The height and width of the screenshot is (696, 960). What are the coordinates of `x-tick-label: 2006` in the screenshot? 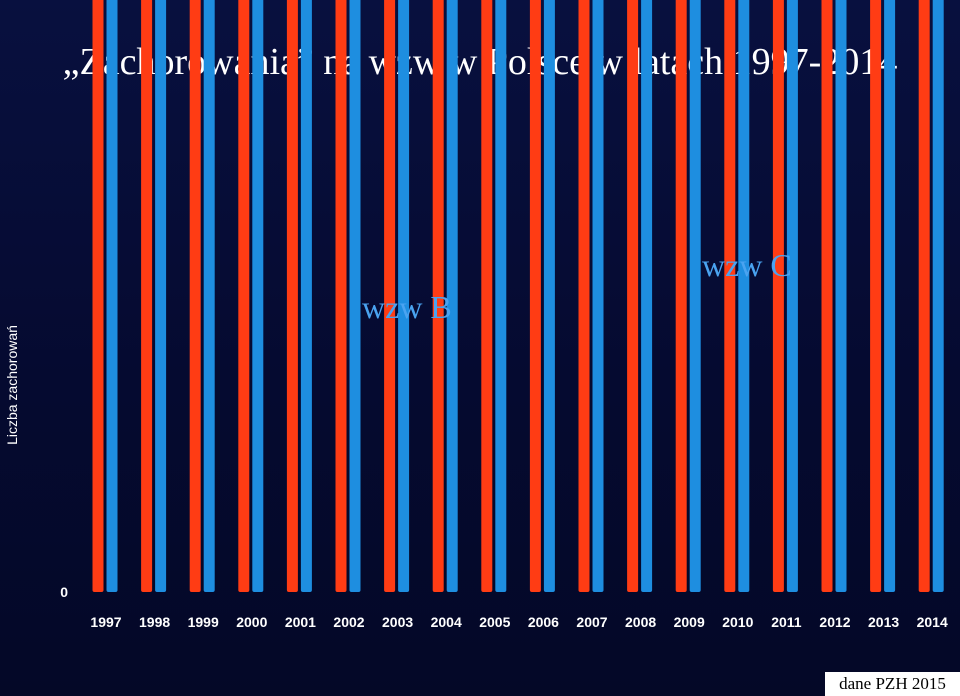 It's located at (543, 622).